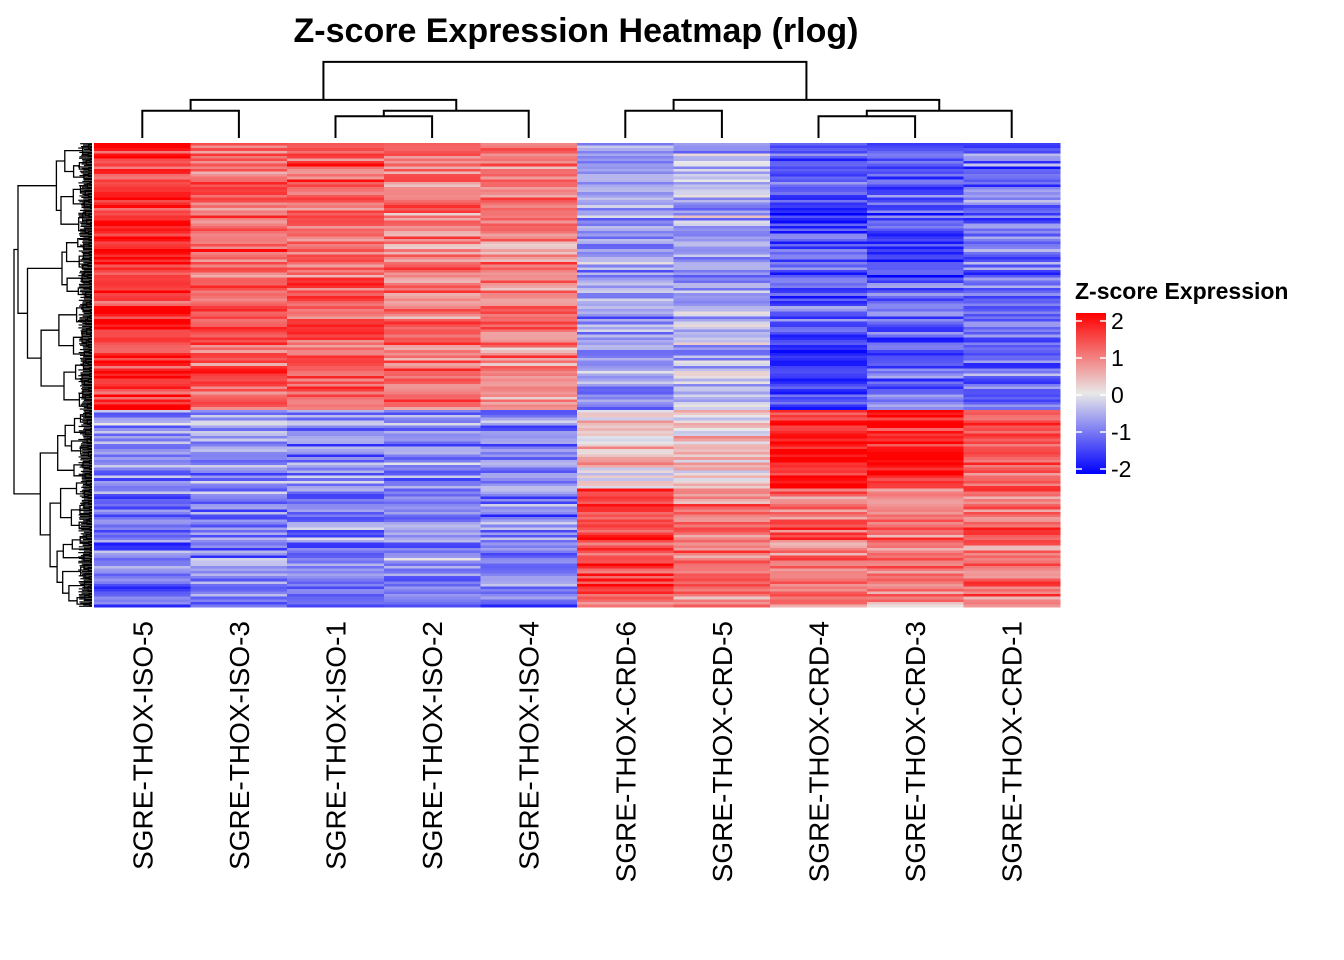 Image resolution: width=1344 pixels, height=960 pixels. What do you see at coordinates (142, 745) in the screenshot?
I see `column-label: SGRE-THOX-ISO-5` at bounding box center [142, 745].